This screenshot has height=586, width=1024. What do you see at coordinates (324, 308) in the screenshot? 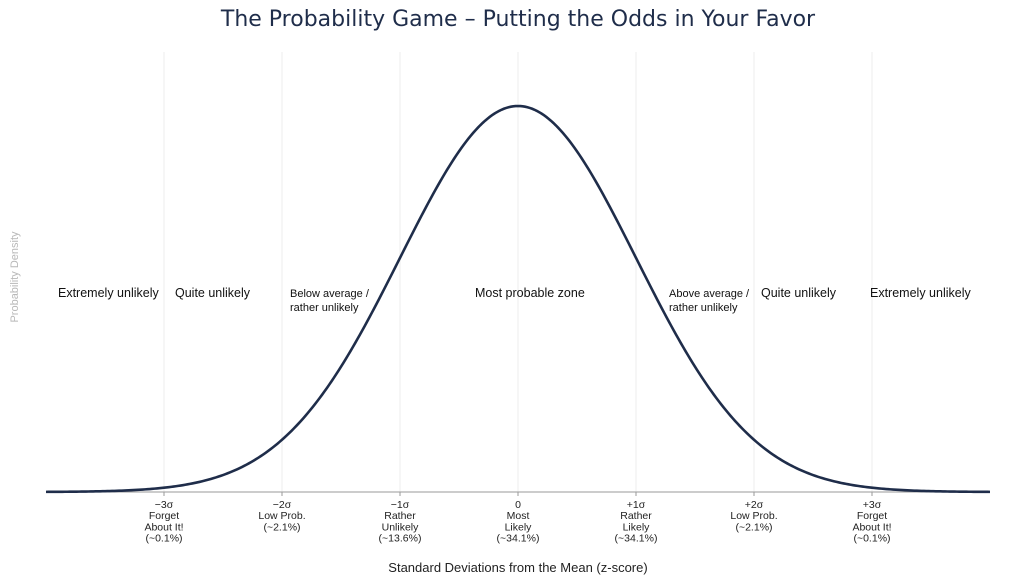
I see `zone-label-below-average: rather unlikely` at bounding box center [324, 308].